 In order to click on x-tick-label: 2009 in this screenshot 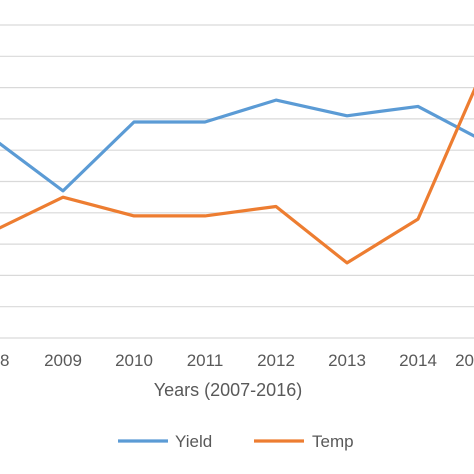, I will do `click(63, 360)`.